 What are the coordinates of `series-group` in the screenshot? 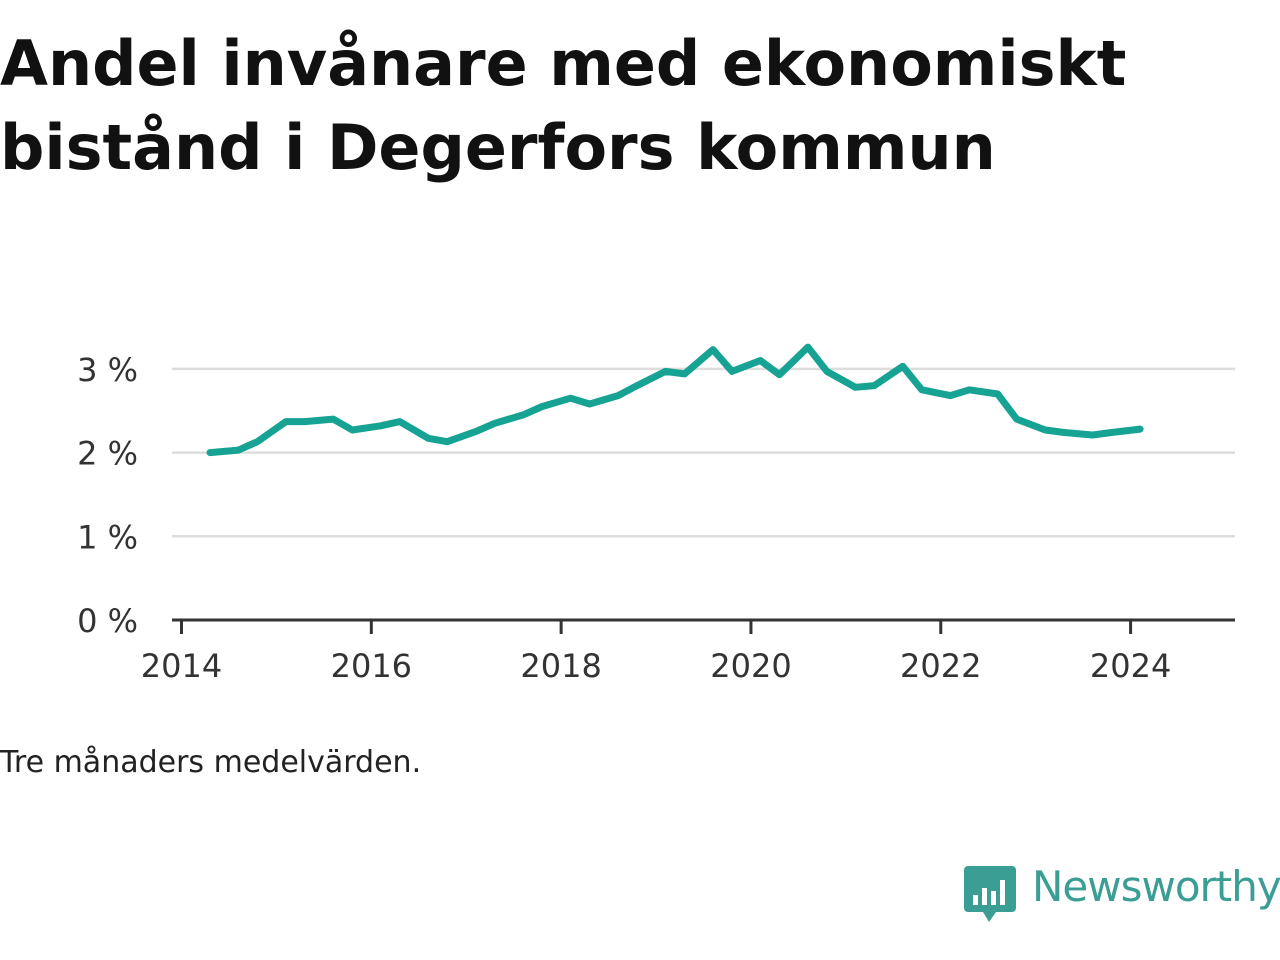 It's located at (675, 400).